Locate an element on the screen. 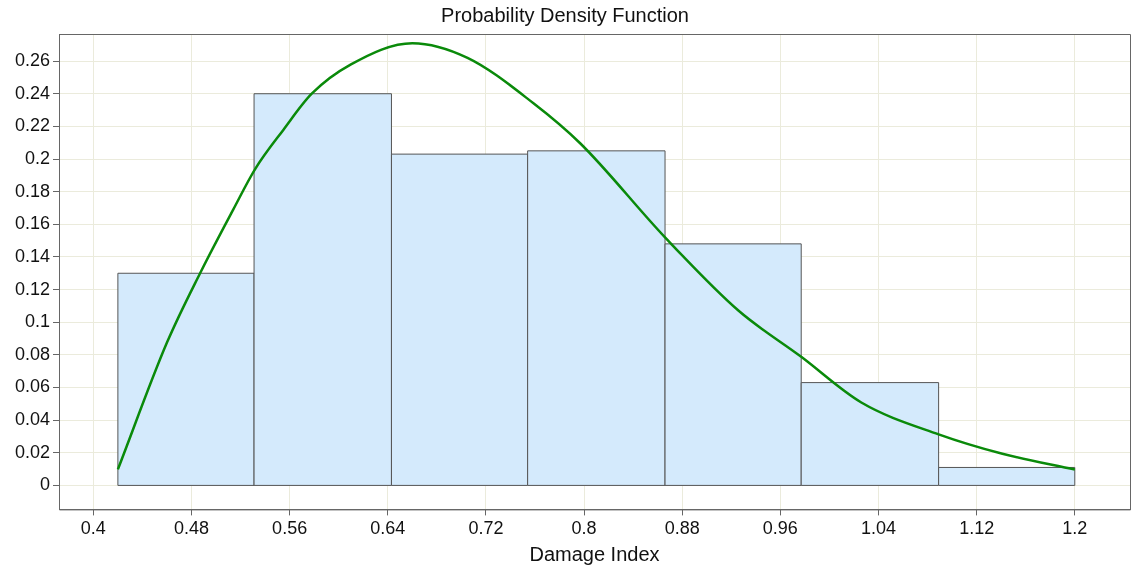  x-tick-label: 0.96 is located at coordinates (780, 528).